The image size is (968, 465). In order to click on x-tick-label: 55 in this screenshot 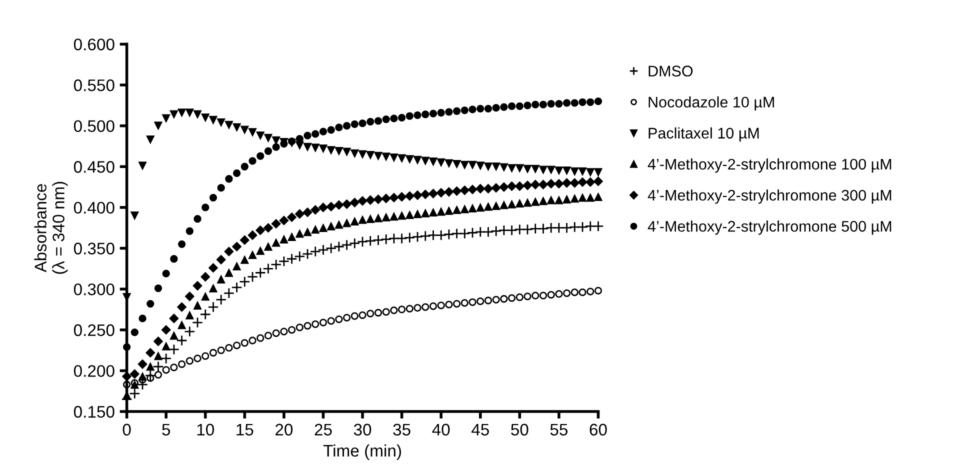, I will do `click(559, 430)`.